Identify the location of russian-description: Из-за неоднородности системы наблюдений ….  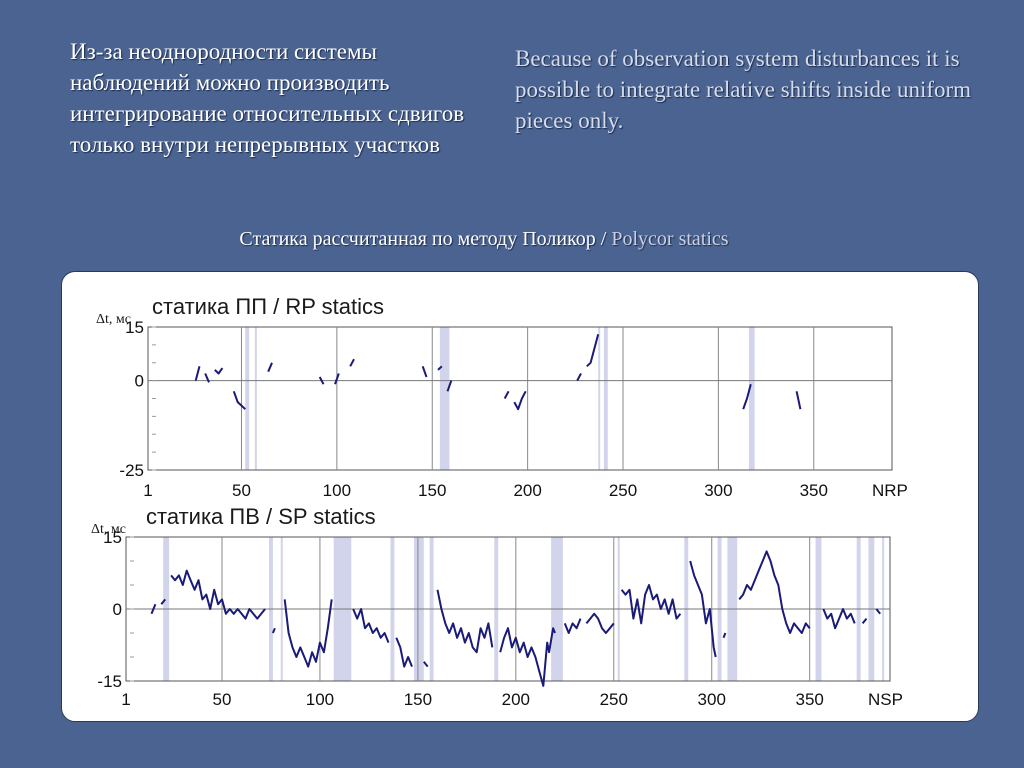
(267, 98).